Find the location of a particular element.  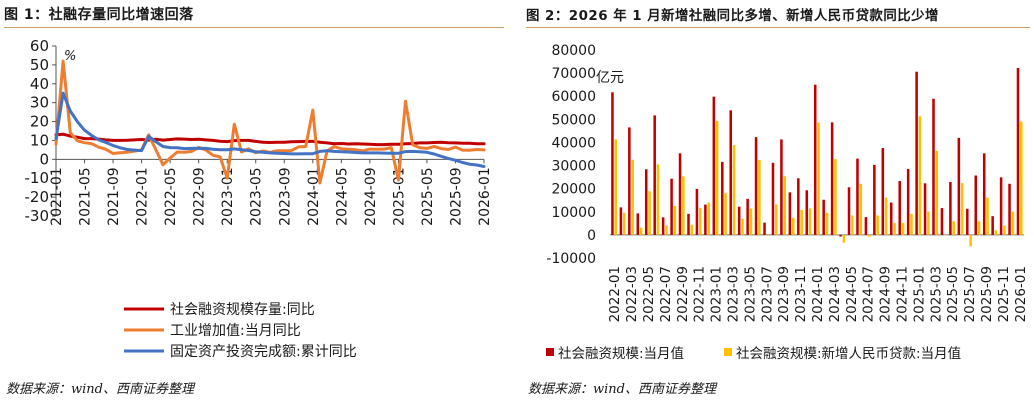

y-tick-label: 40000 is located at coordinates (573, 143).